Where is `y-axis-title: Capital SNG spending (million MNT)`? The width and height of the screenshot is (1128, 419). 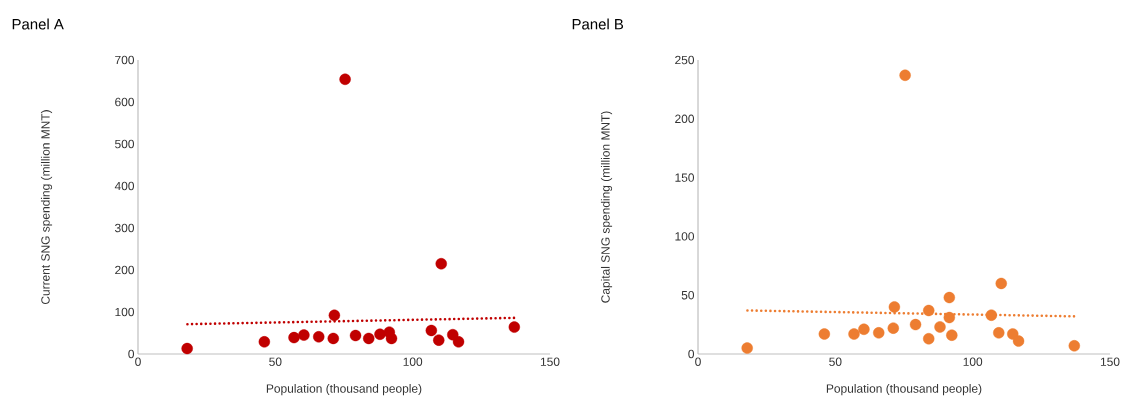
y-axis-title: Capital SNG spending (million MNT) is located at coordinates (606, 207).